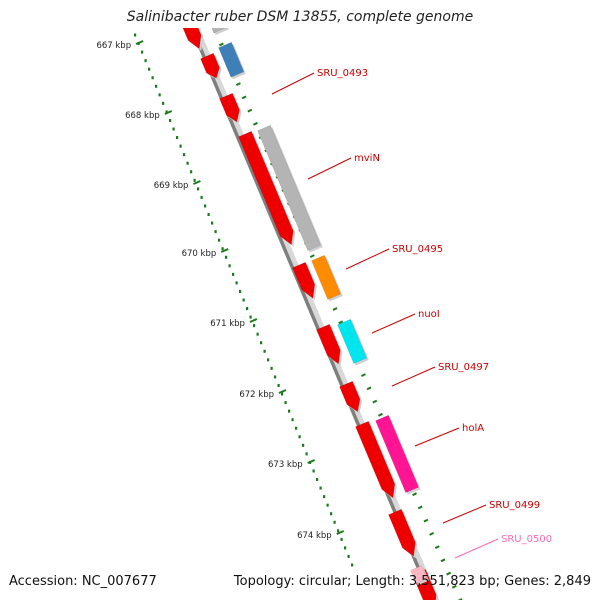 The height and width of the screenshot is (600, 600). I want to click on label-sru-0497: SRU_0497, so click(463, 367).